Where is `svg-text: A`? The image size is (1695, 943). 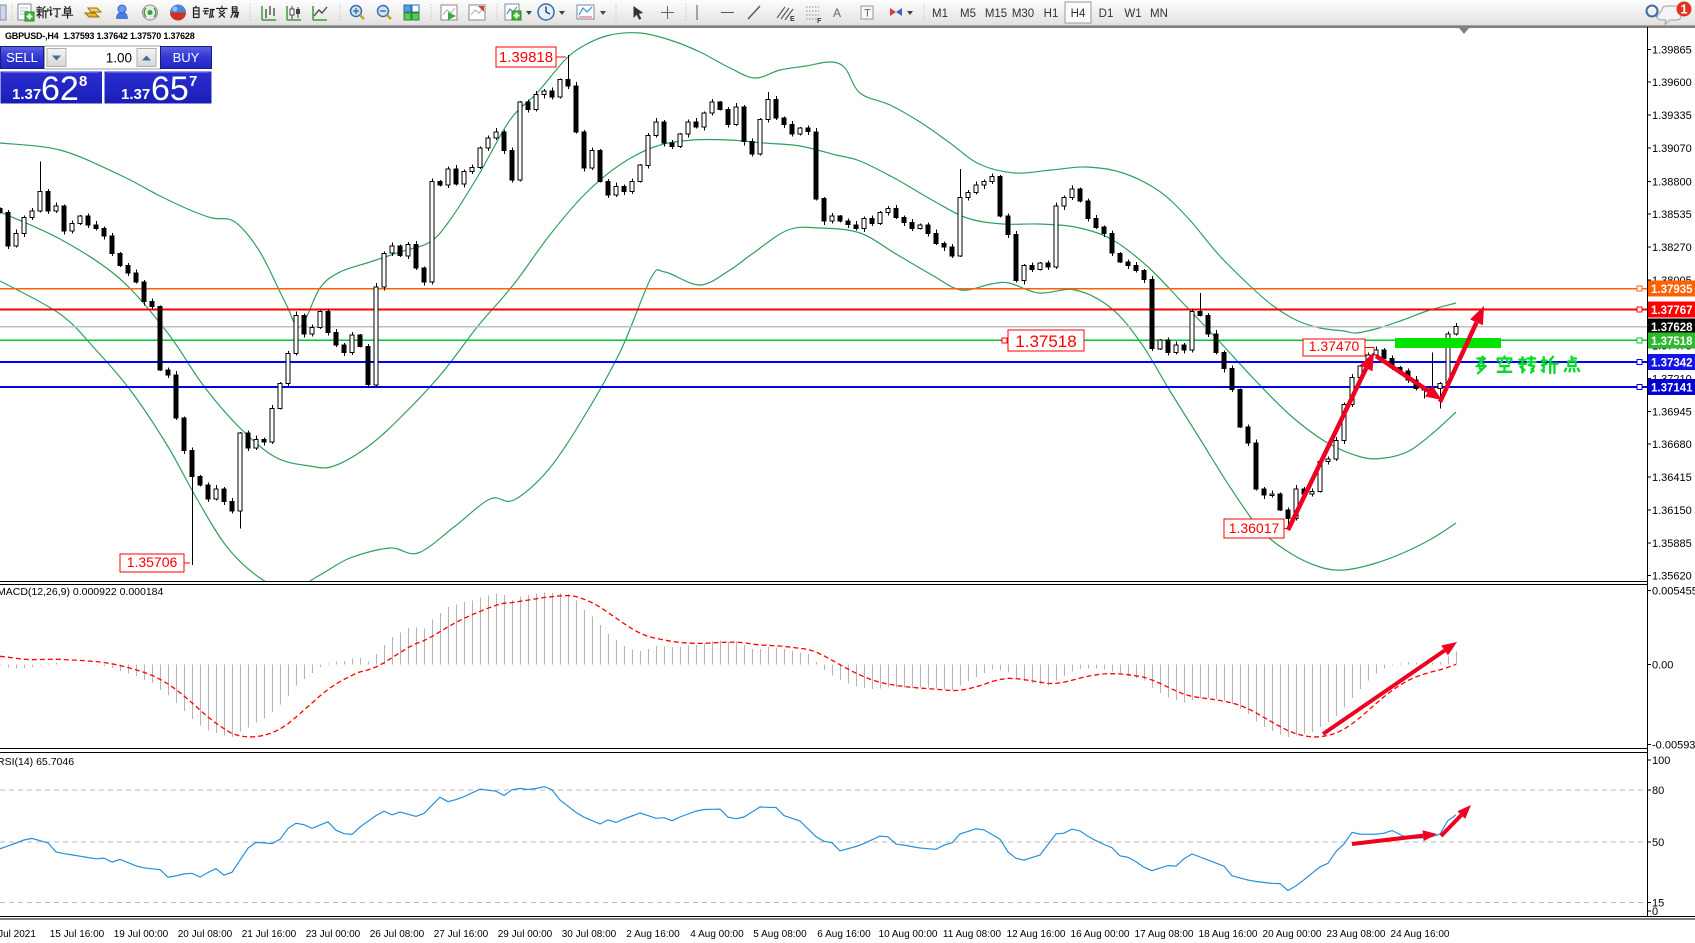 svg-text: A is located at coordinates (837, 13).